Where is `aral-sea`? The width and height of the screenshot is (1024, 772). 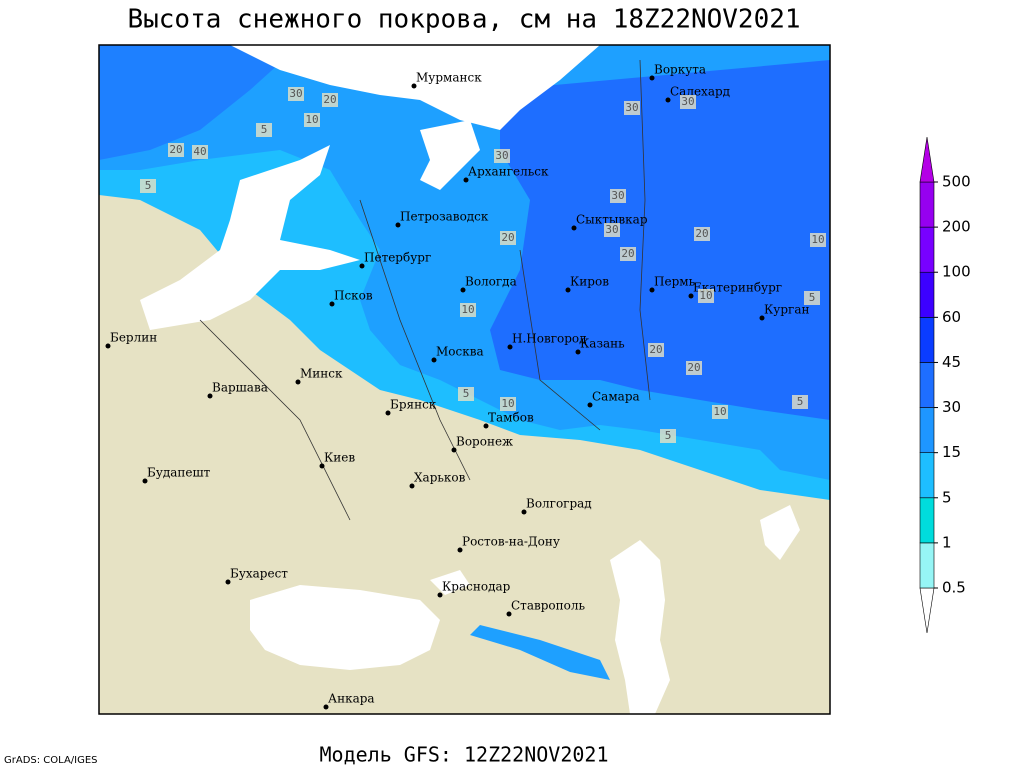 aral-sea is located at coordinates (780, 532).